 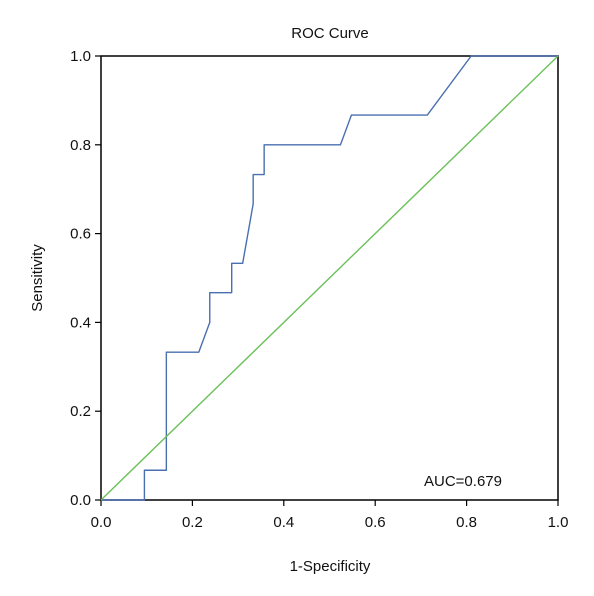 I want to click on y-tick-label: 0.2, so click(x=80, y=411).